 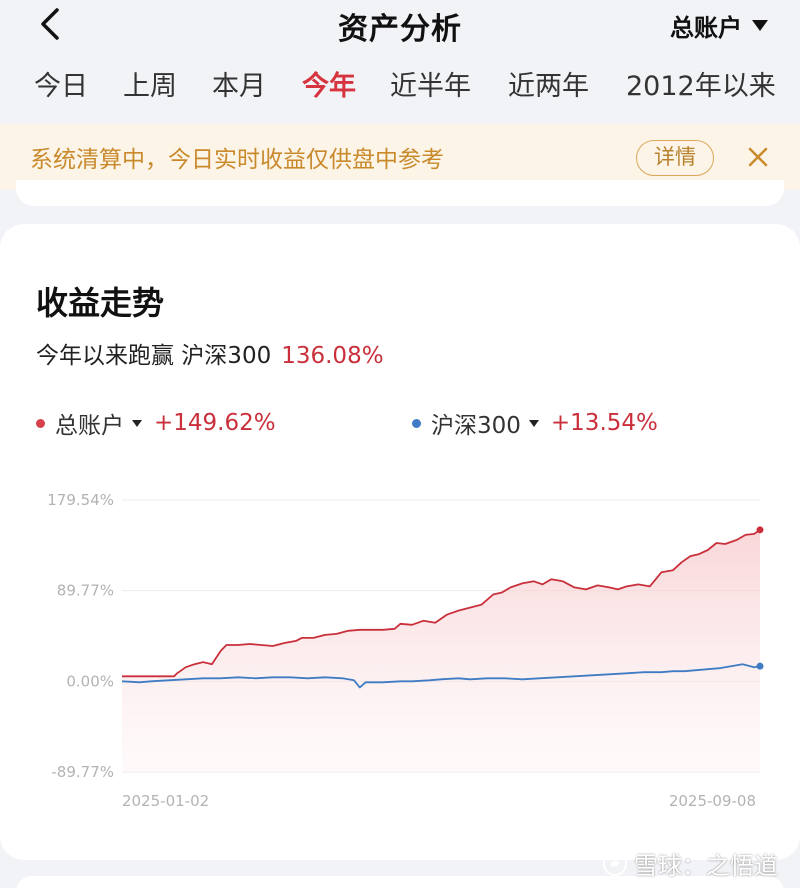 I want to click on tab-this-year: 今年, so click(x=329, y=86).